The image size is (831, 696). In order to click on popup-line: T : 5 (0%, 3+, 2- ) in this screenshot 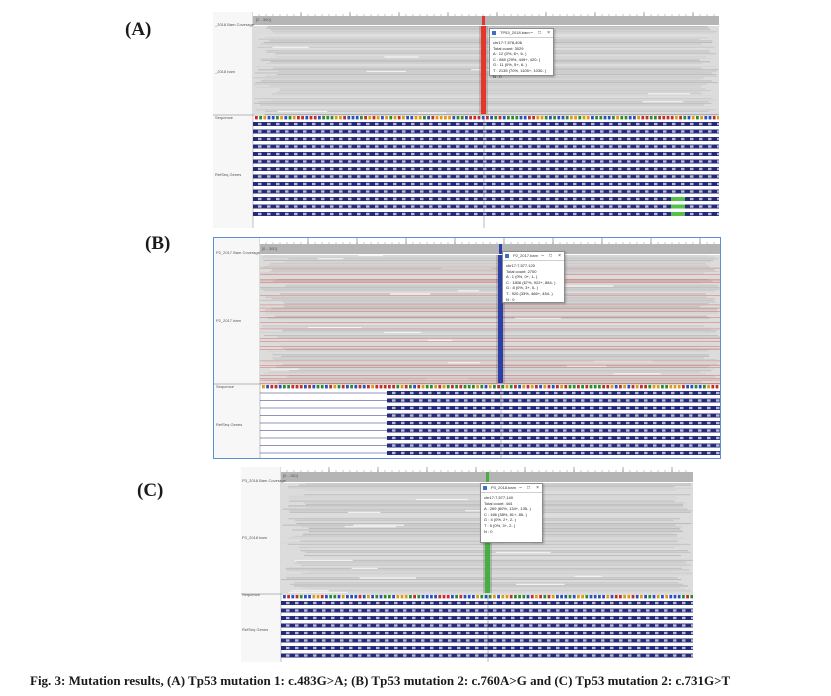, I will do `click(500, 525)`.